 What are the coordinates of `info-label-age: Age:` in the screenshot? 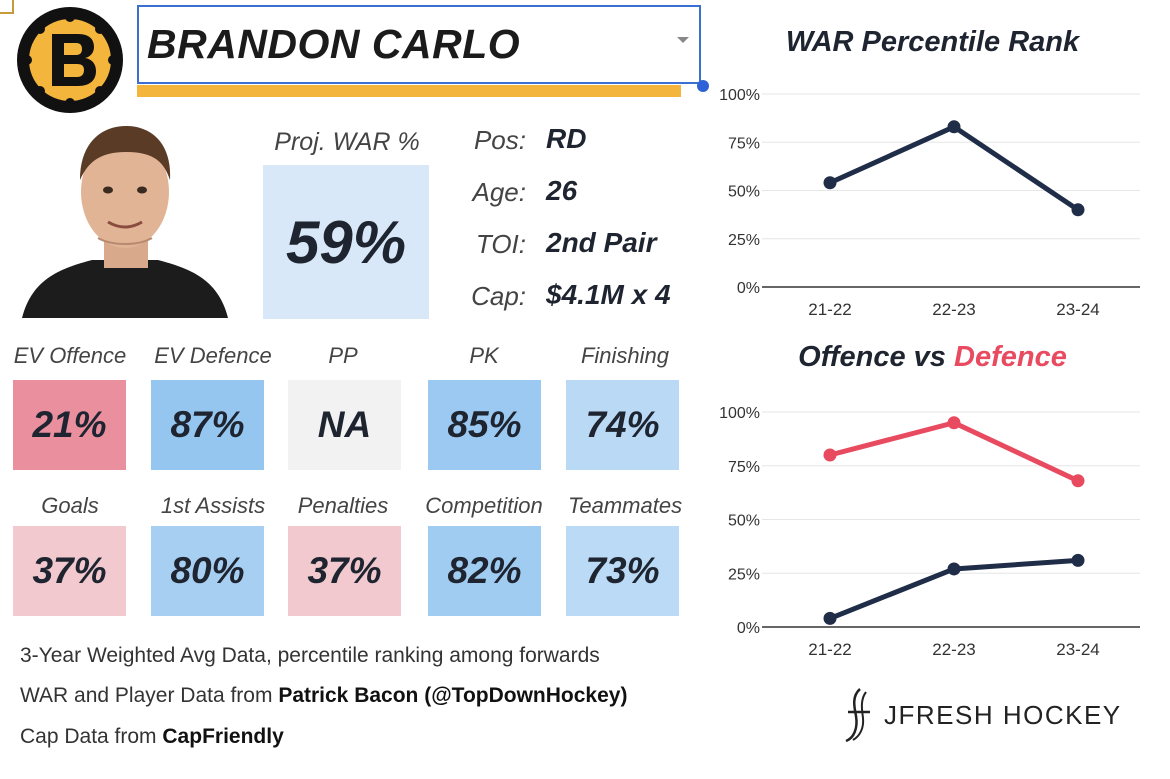 It's located at (499, 192).